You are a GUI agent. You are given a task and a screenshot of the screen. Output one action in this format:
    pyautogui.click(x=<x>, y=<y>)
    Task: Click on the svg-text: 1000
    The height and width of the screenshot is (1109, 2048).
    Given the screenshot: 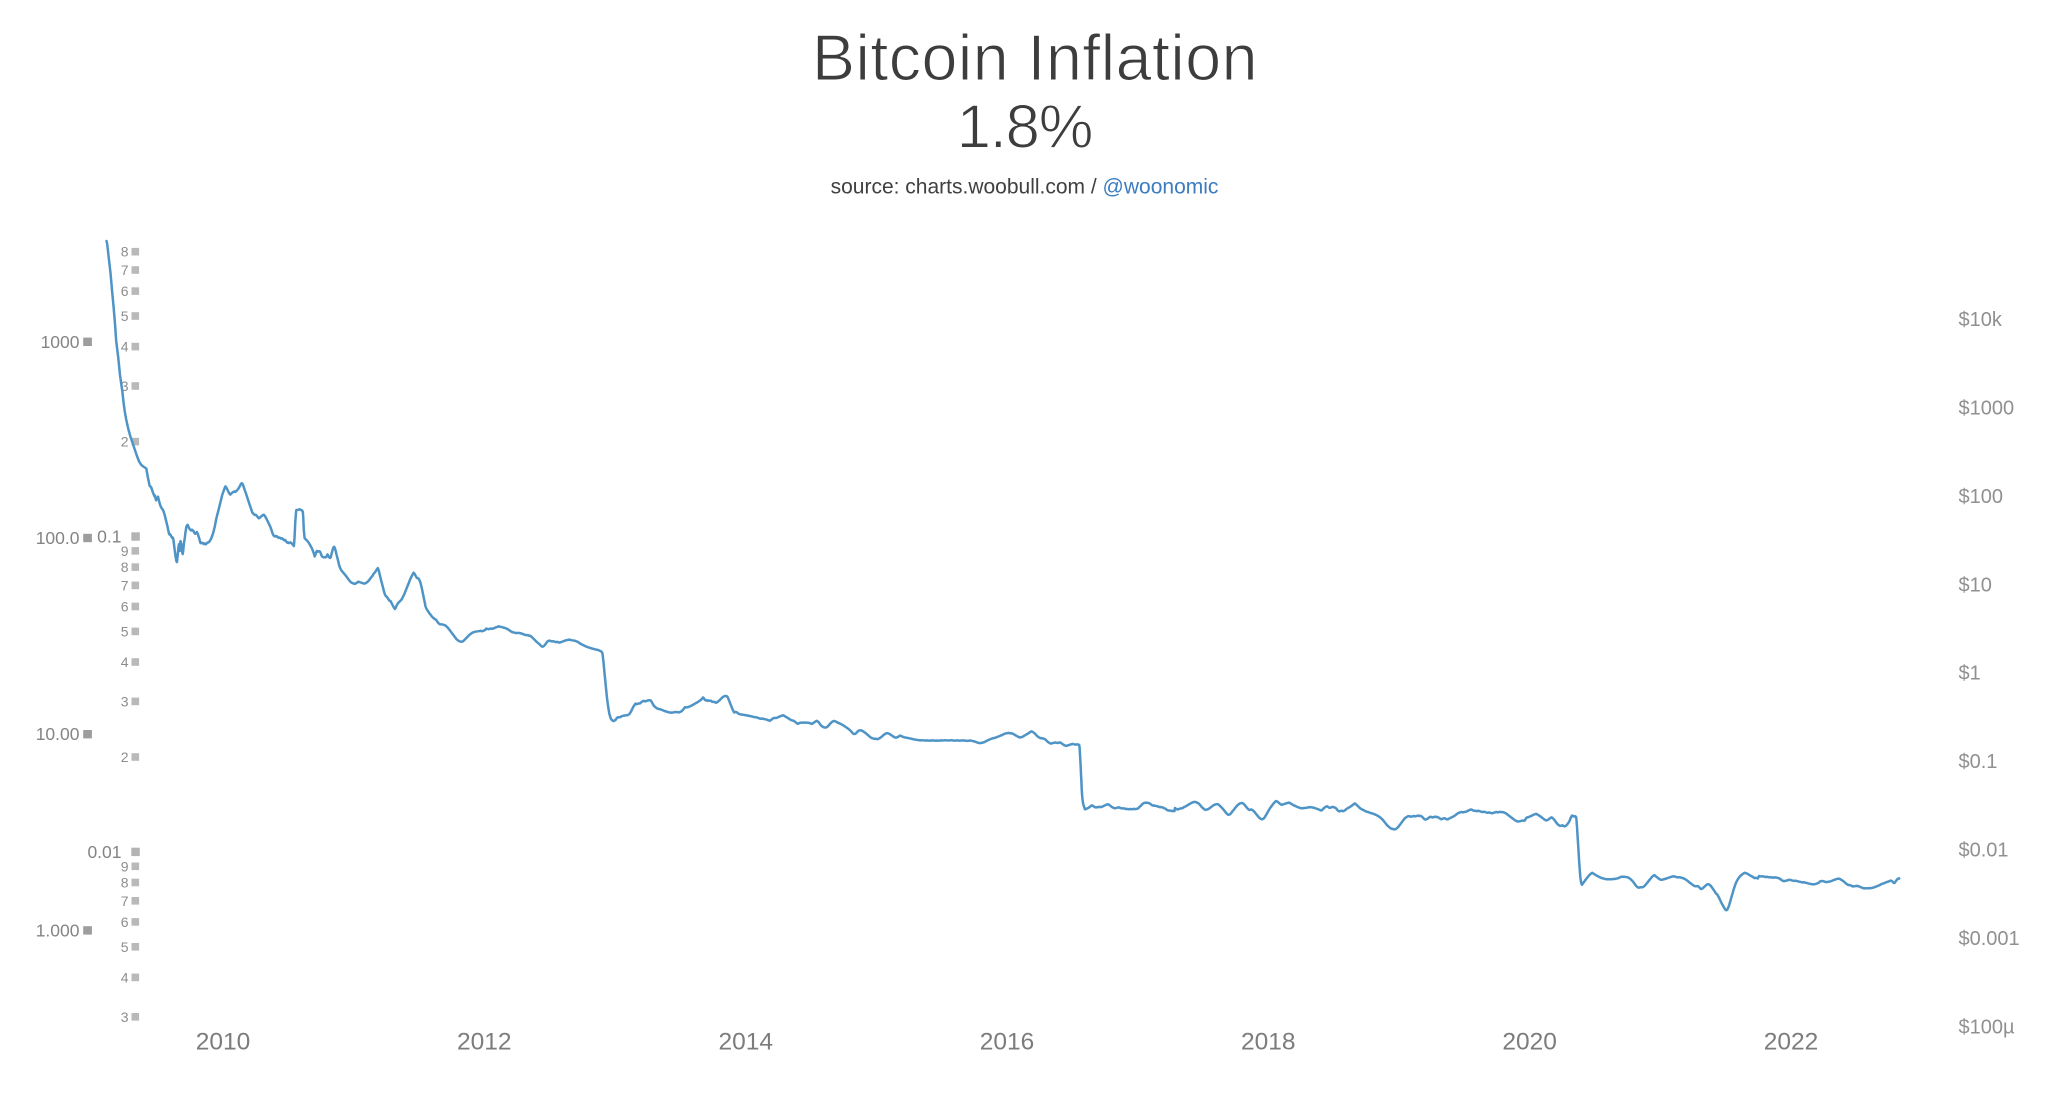 What is the action you would take?
    pyautogui.click(x=60, y=342)
    